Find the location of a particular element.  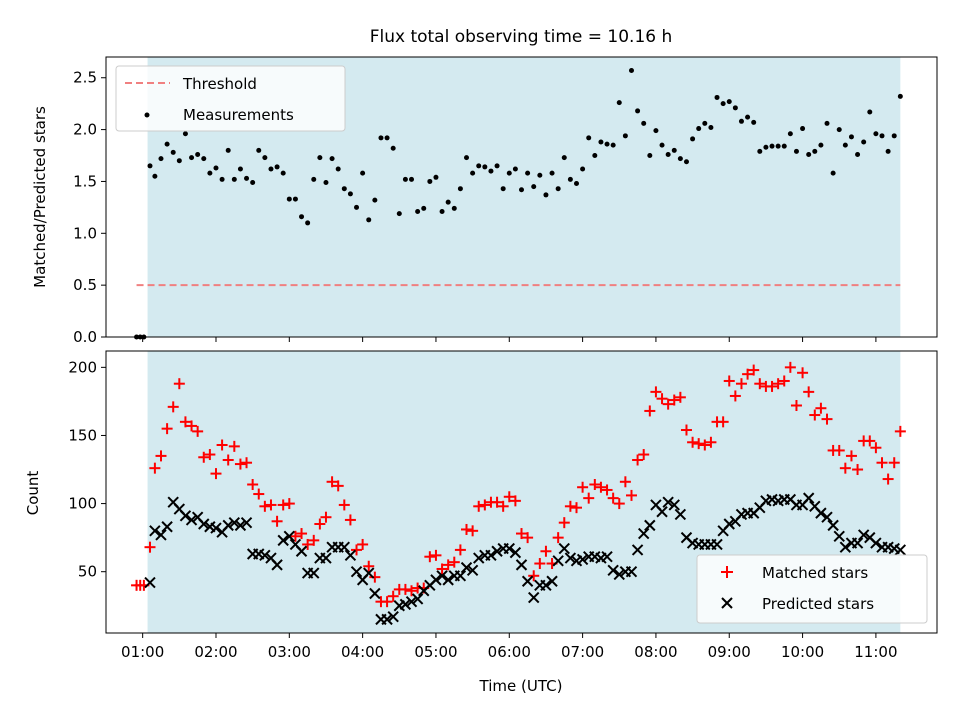

legend-matched-swatch is located at coordinates (727, 572).